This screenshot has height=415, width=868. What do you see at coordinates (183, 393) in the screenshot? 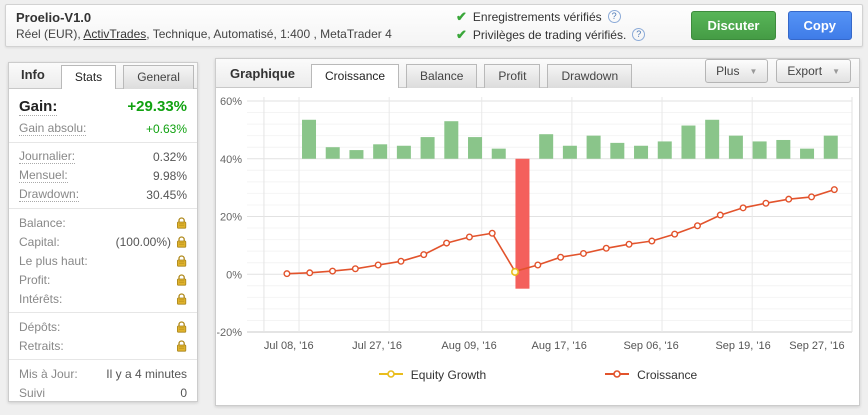
I see `stat-value: 0` at bounding box center [183, 393].